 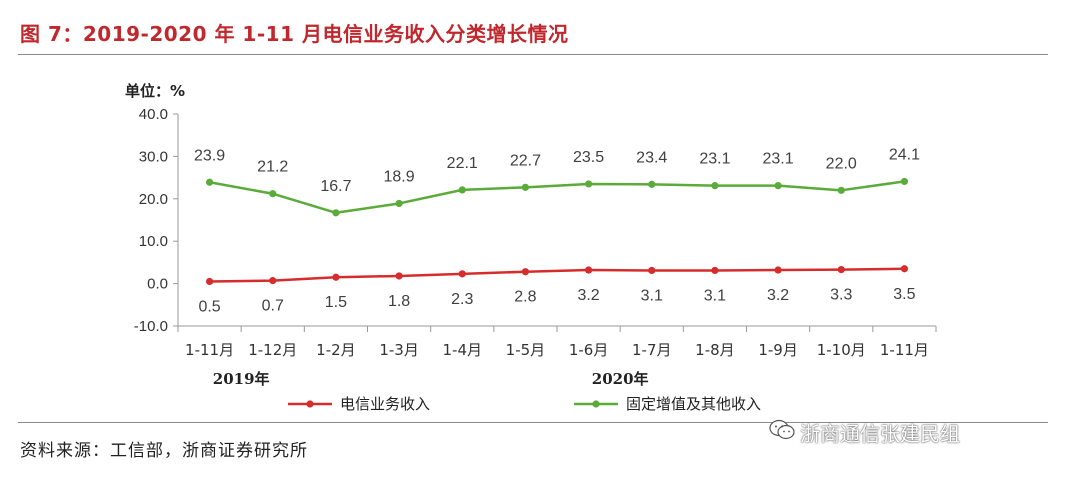 What do you see at coordinates (209, 155) in the screenshot?
I see `data-label: 23.9` at bounding box center [209, 155].